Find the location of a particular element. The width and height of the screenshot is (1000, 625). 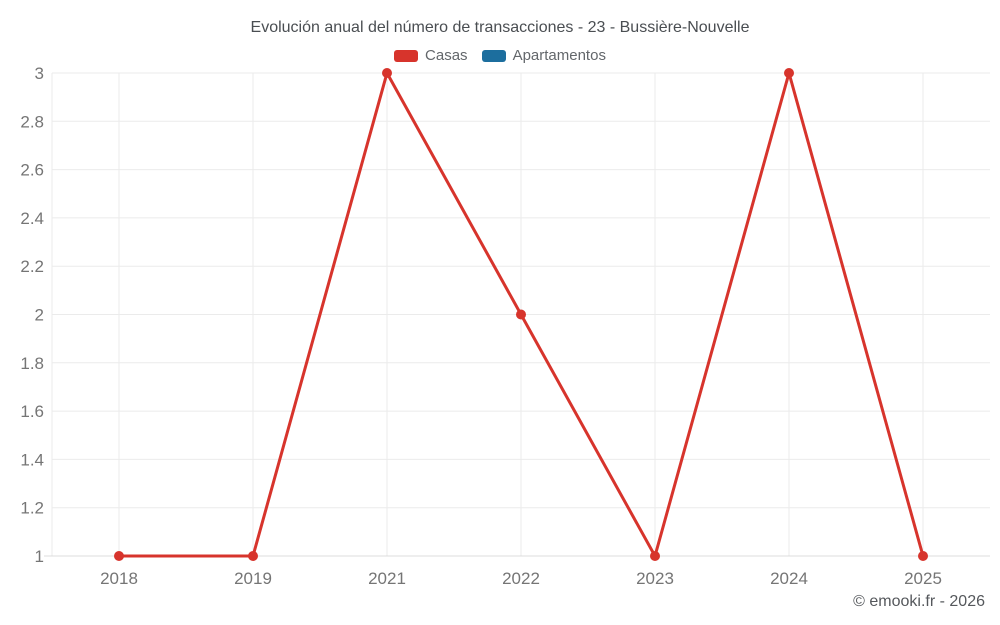

y-tick-label: 2 is located at coordinates (39, 315).